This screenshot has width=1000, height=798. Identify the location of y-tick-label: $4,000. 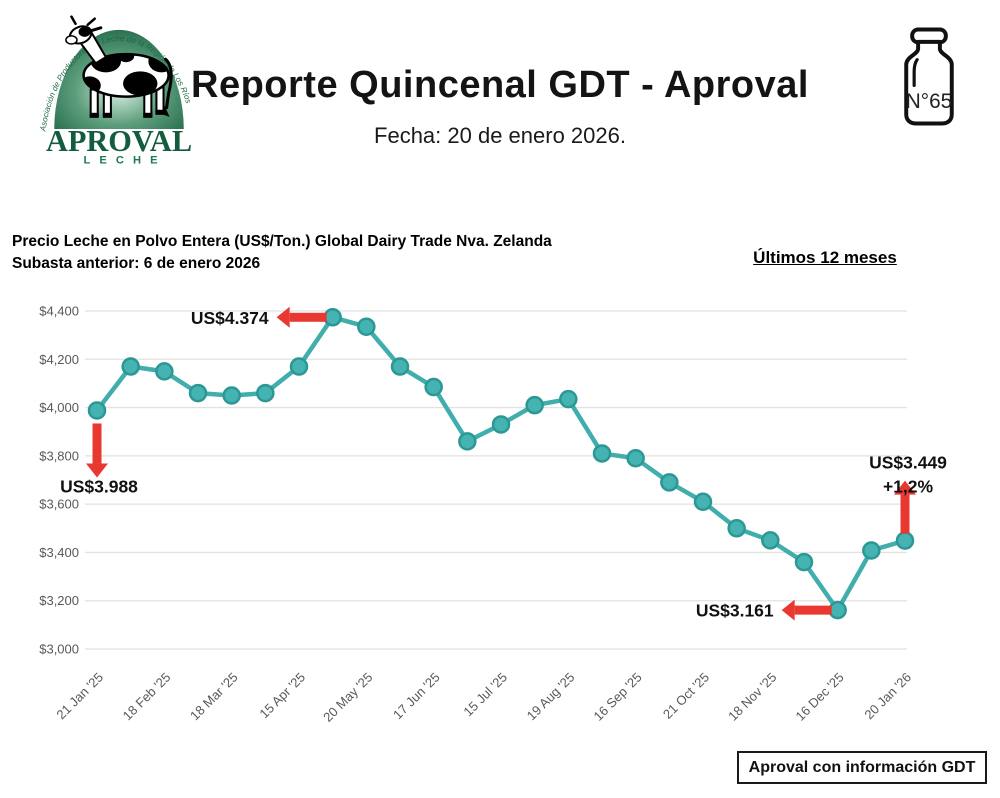
(59, 407).